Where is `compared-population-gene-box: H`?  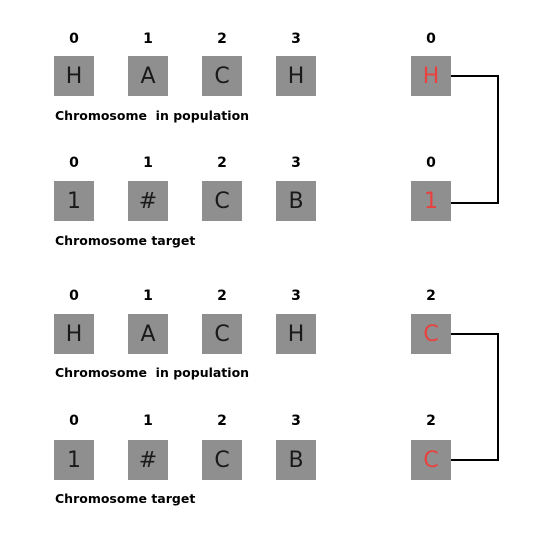
compared-population-gene-box: H is located at coordinates (431, 76).